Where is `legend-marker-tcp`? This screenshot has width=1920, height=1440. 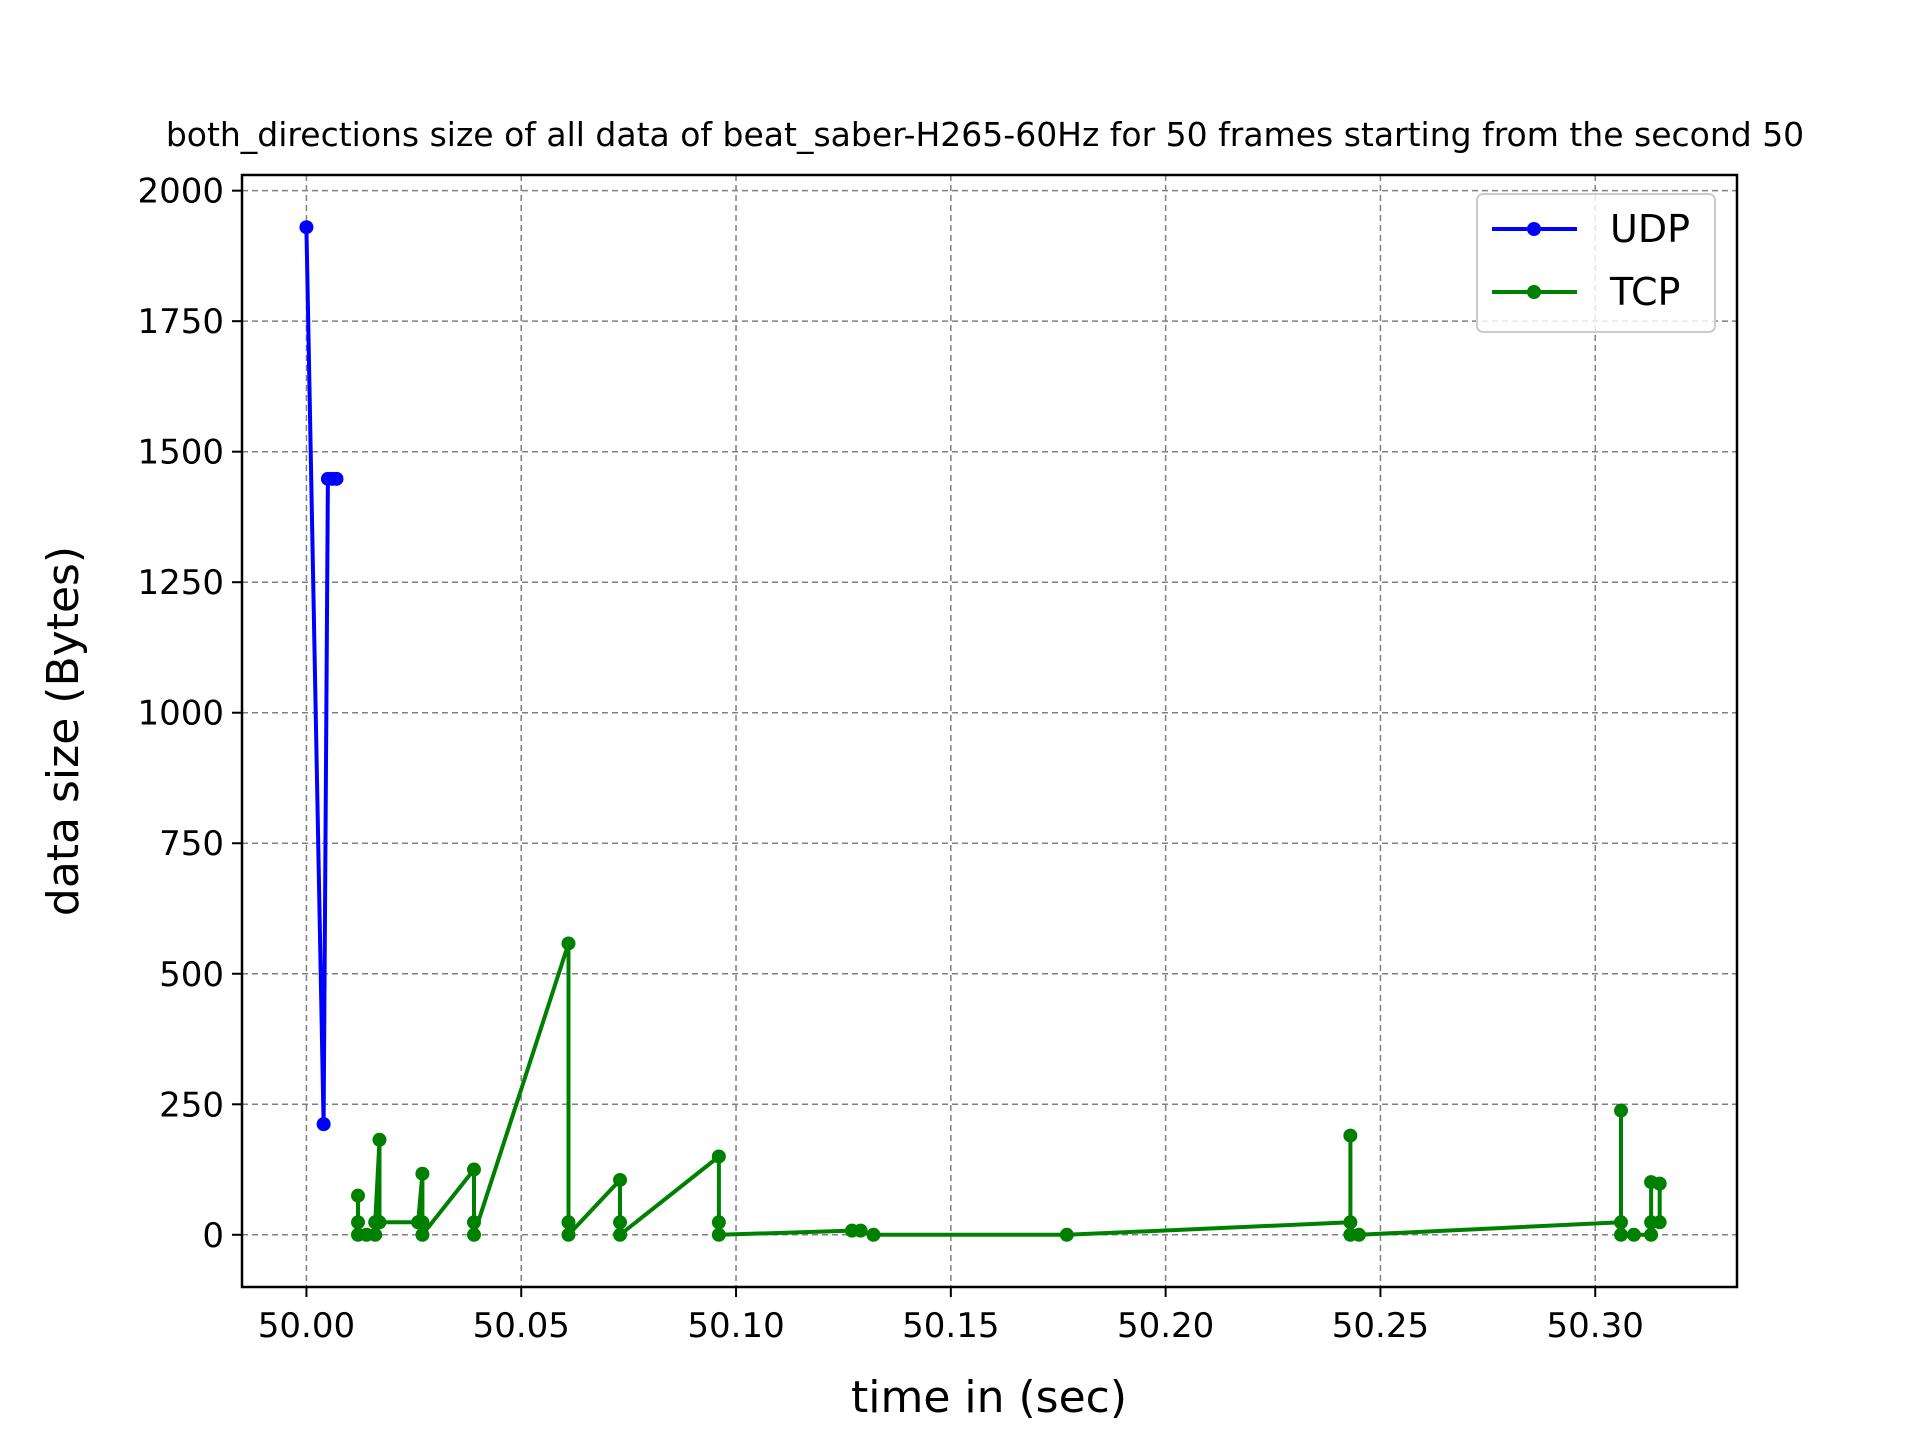 legend-marker-tcp is located at coordinates (1534, 292).